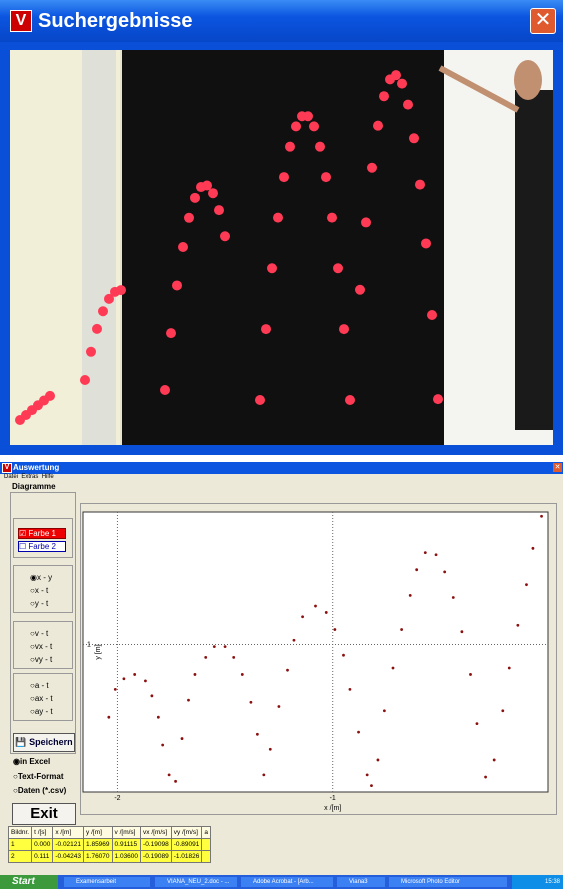 The image size is (563, 889). I want to click on y-axis-label: y [m], so click(98, 651).